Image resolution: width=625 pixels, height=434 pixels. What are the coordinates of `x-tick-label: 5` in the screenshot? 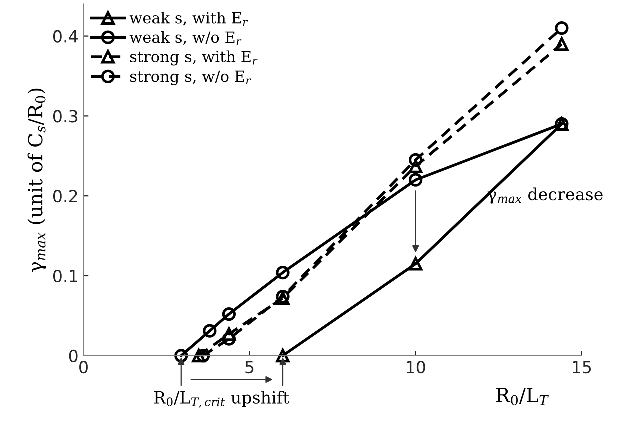 It's located at (250, 367).